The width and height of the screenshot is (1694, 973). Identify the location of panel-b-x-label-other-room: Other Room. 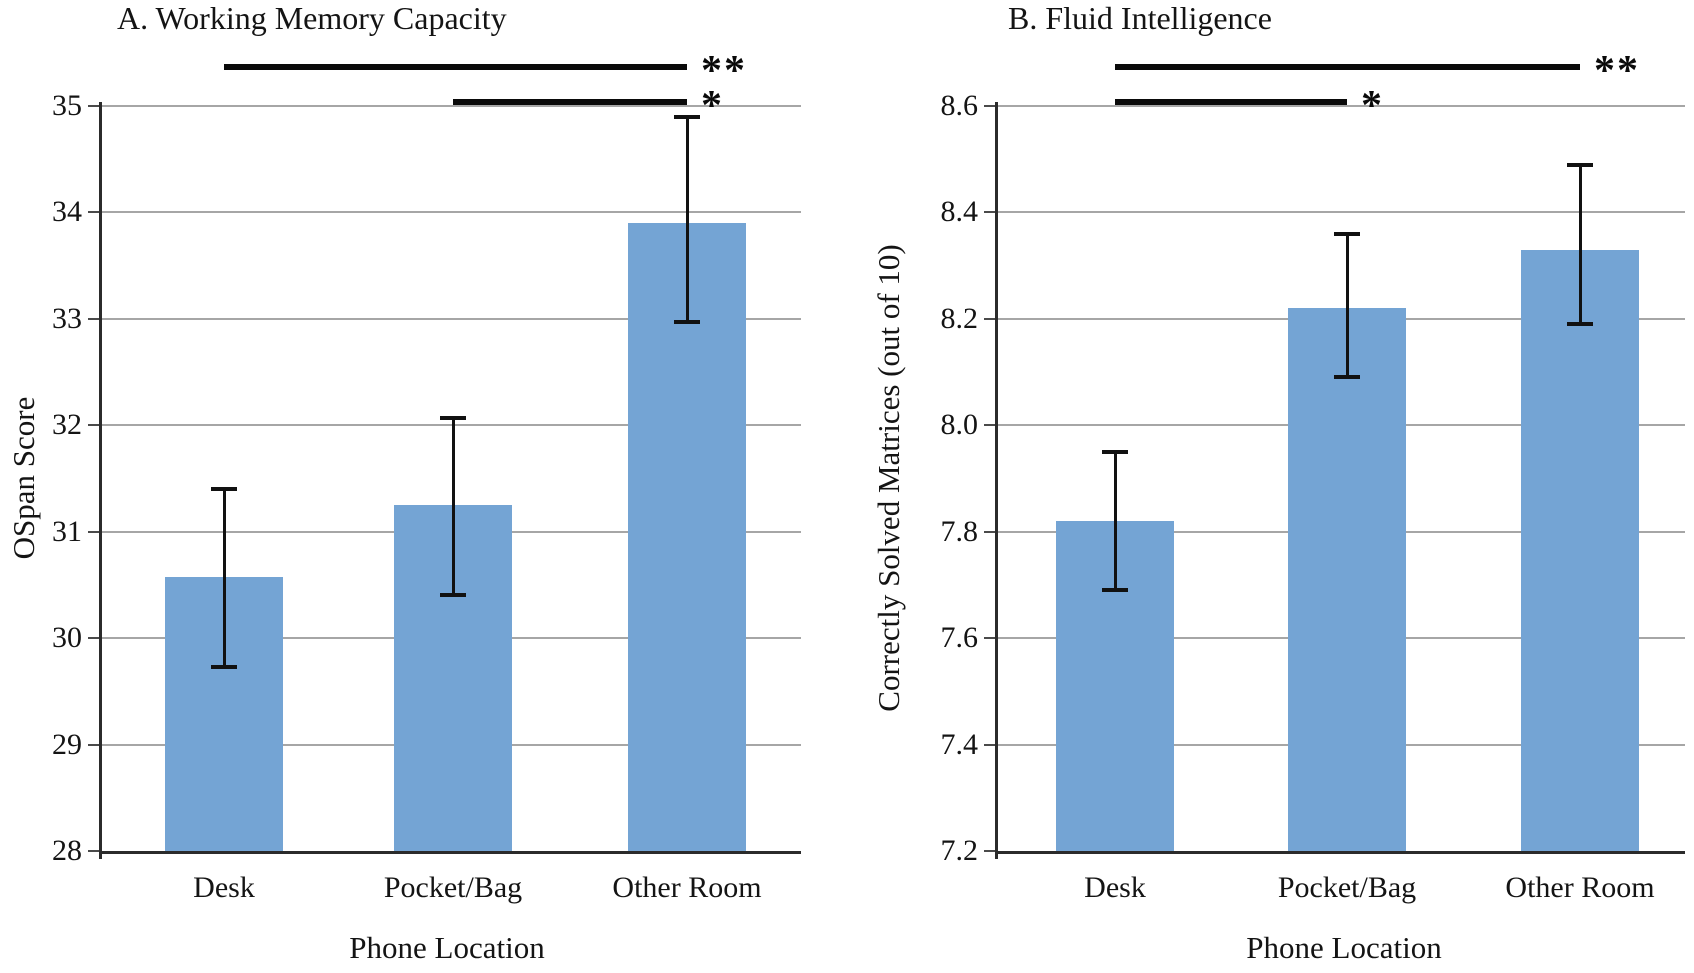
(1580, 887).